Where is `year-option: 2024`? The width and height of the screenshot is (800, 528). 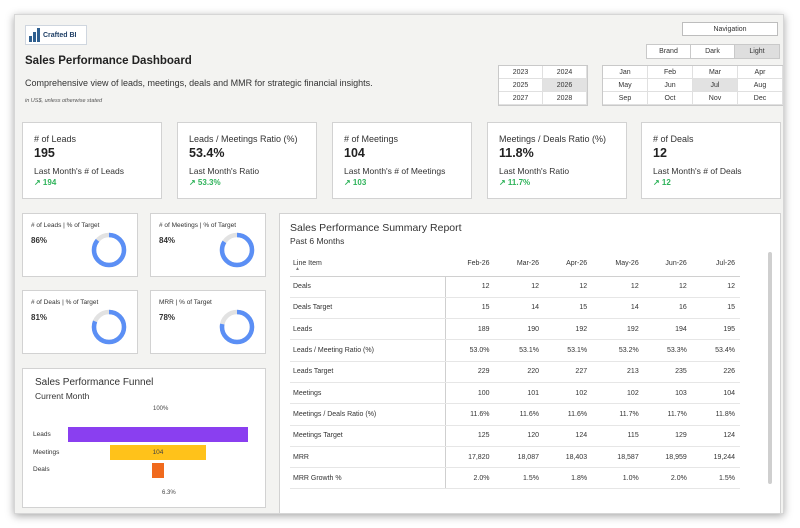
year-option: 2024 is located at coordinates (565, 72).